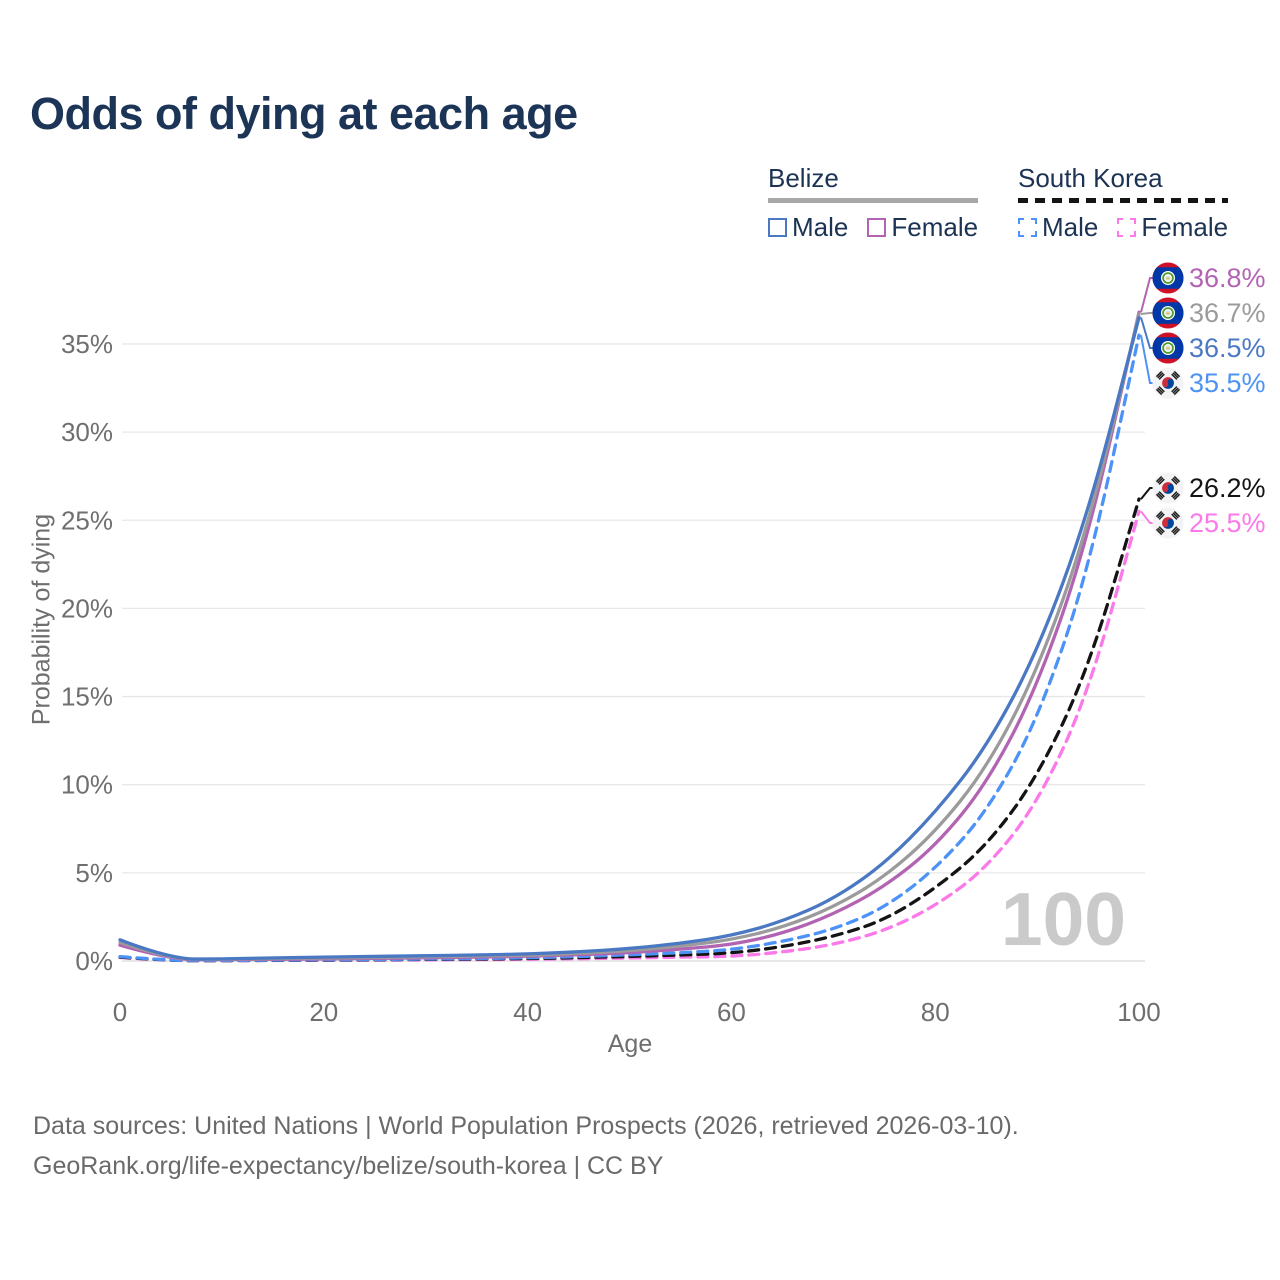 This screenshot has width=1280, height=1280. I want to click on legend-group-south-korea: South Korea Male Female, so click(1123, 203).